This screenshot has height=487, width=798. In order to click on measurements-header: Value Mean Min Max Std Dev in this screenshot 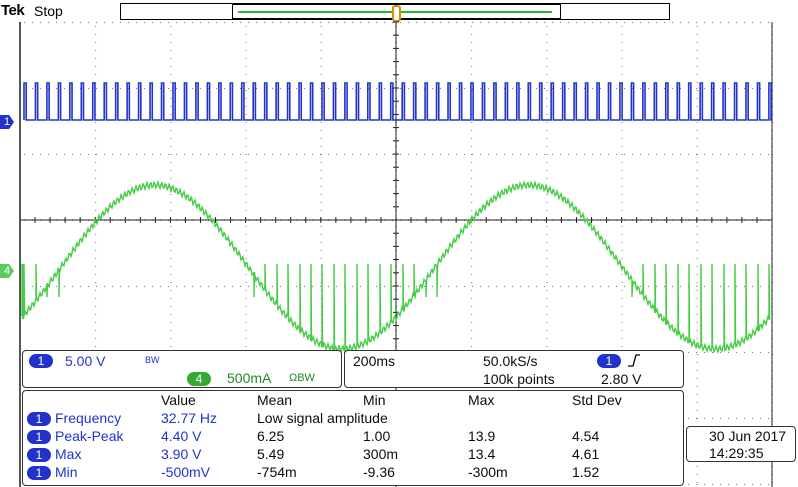, I will do `click(353, 400)`.